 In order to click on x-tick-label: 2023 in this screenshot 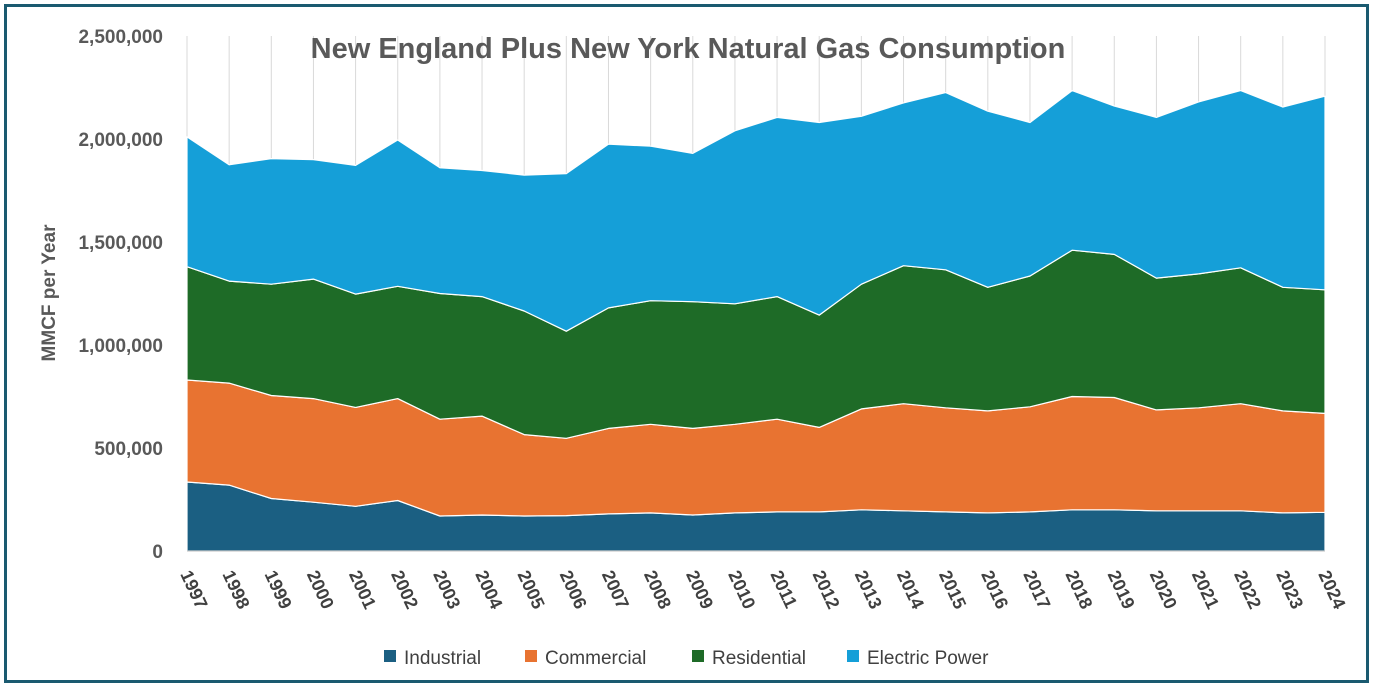, I will do `click(1289, 589)`.